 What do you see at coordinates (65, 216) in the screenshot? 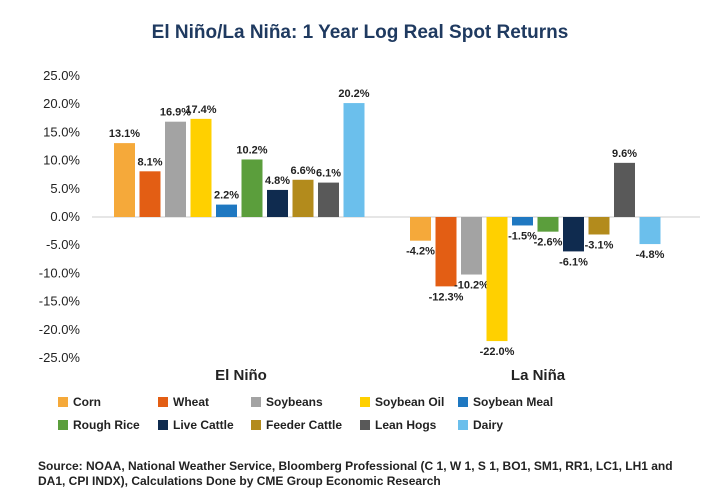
I see `y-tick-label: 0.0%` at bounding box center [65, 216].